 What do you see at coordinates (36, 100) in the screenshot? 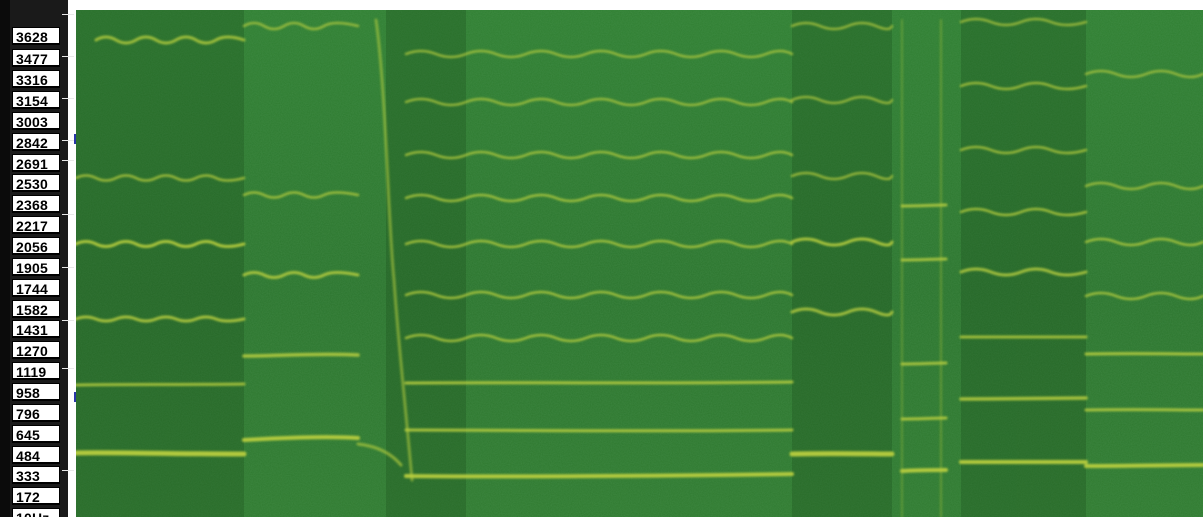
I see `freq-label-3154: 3154` at bounding box center [36, 100].